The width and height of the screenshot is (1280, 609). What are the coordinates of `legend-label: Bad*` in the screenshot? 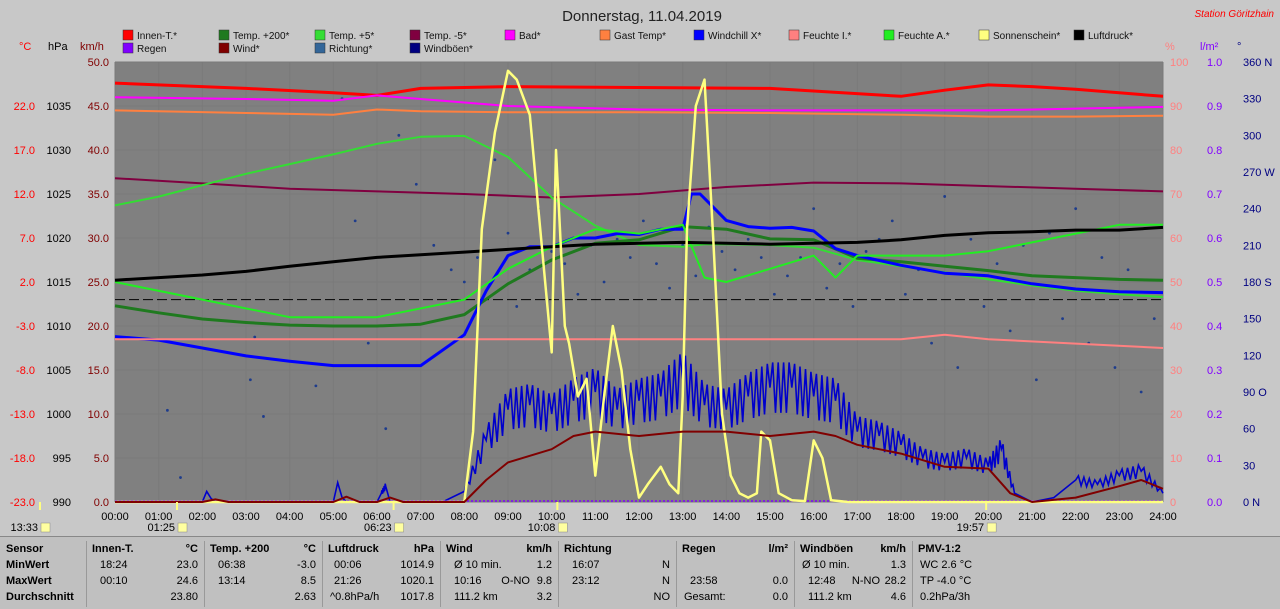 It's located at (530, 36).